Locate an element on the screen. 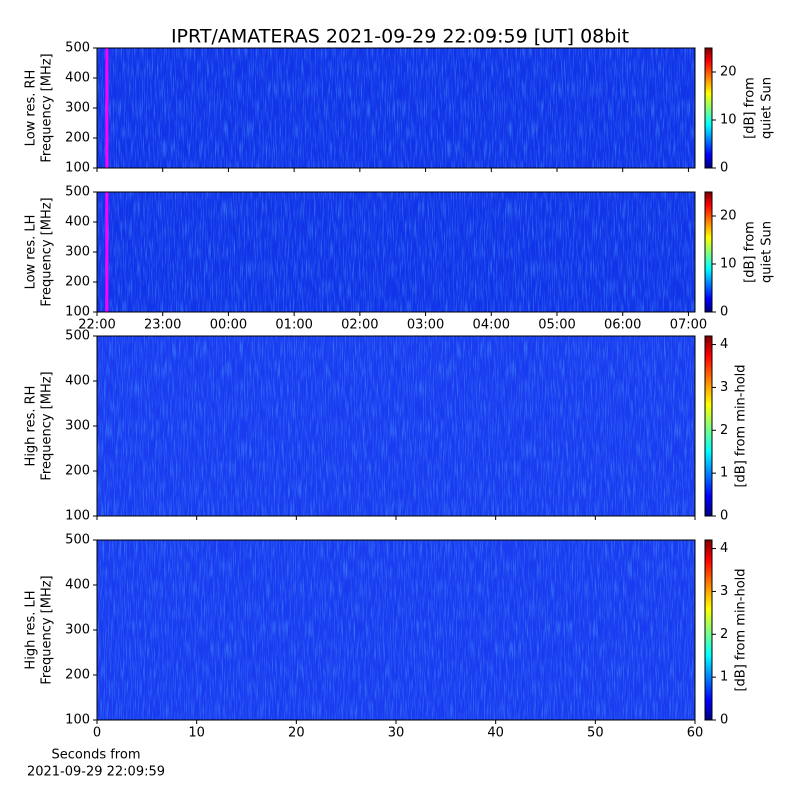 This screenshot has width=800, height=800. x-tick-label: 05:00 is located at coordinates (556, 325).